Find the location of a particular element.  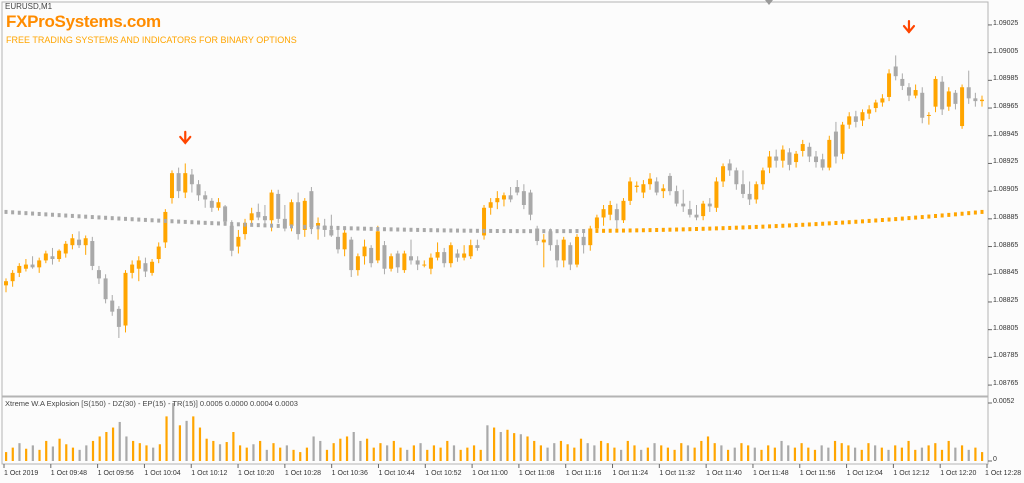

time-tick-label: 1 Oct 10:04 is located at coordinates (162, 473).